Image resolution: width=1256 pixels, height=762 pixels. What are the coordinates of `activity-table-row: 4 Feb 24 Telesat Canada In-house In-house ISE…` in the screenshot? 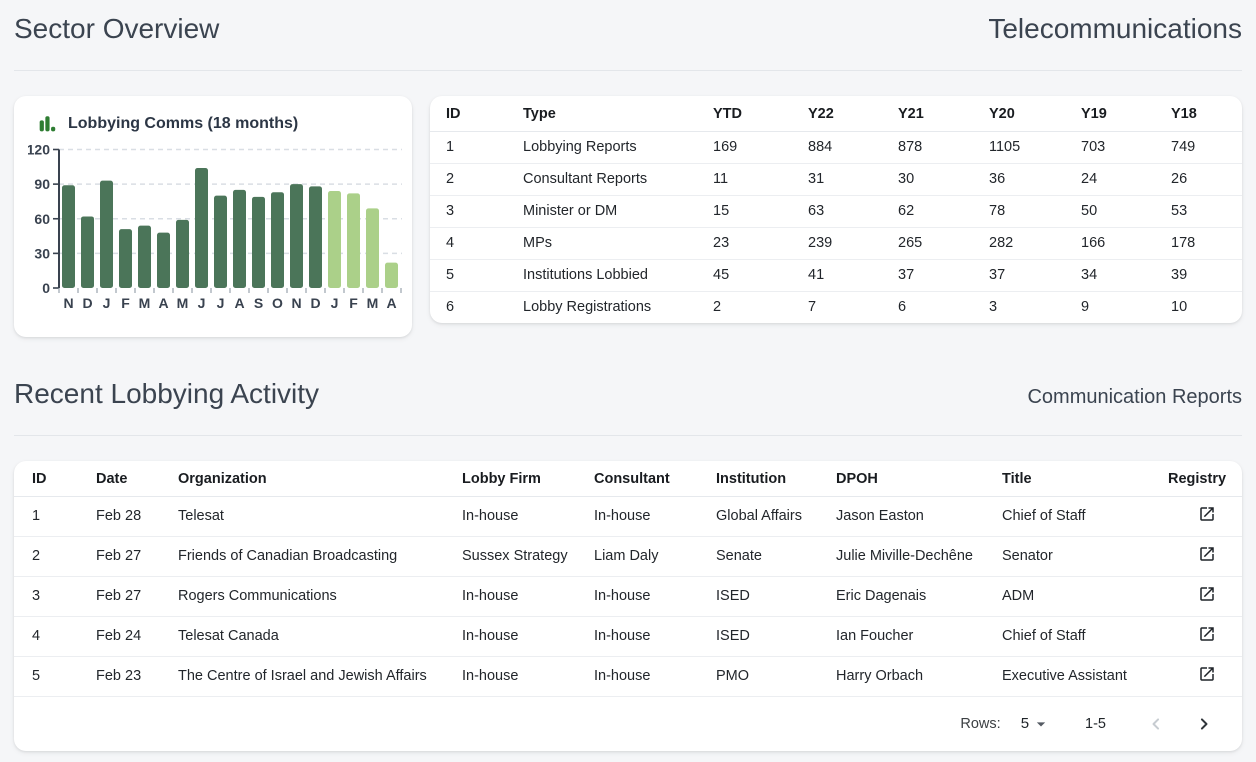 It's located at (628, 636).